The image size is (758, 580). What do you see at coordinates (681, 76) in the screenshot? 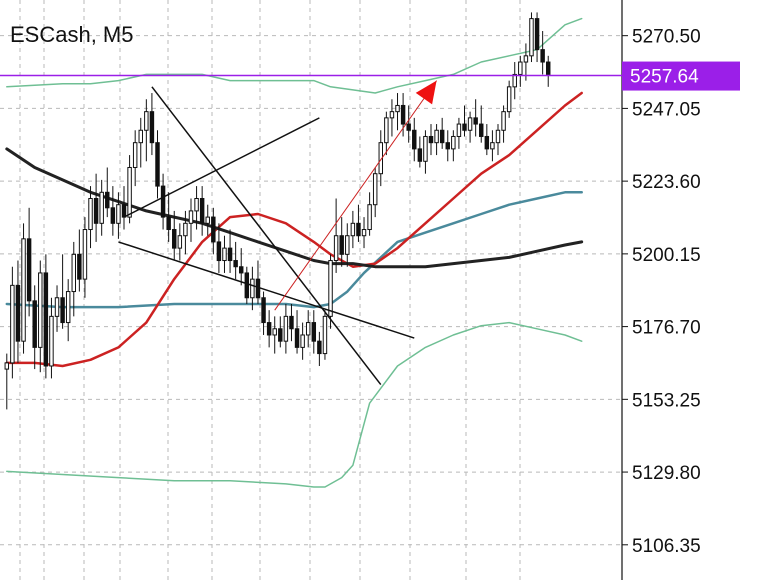
I see `current-price-tag` at bounding box center [681, 76].